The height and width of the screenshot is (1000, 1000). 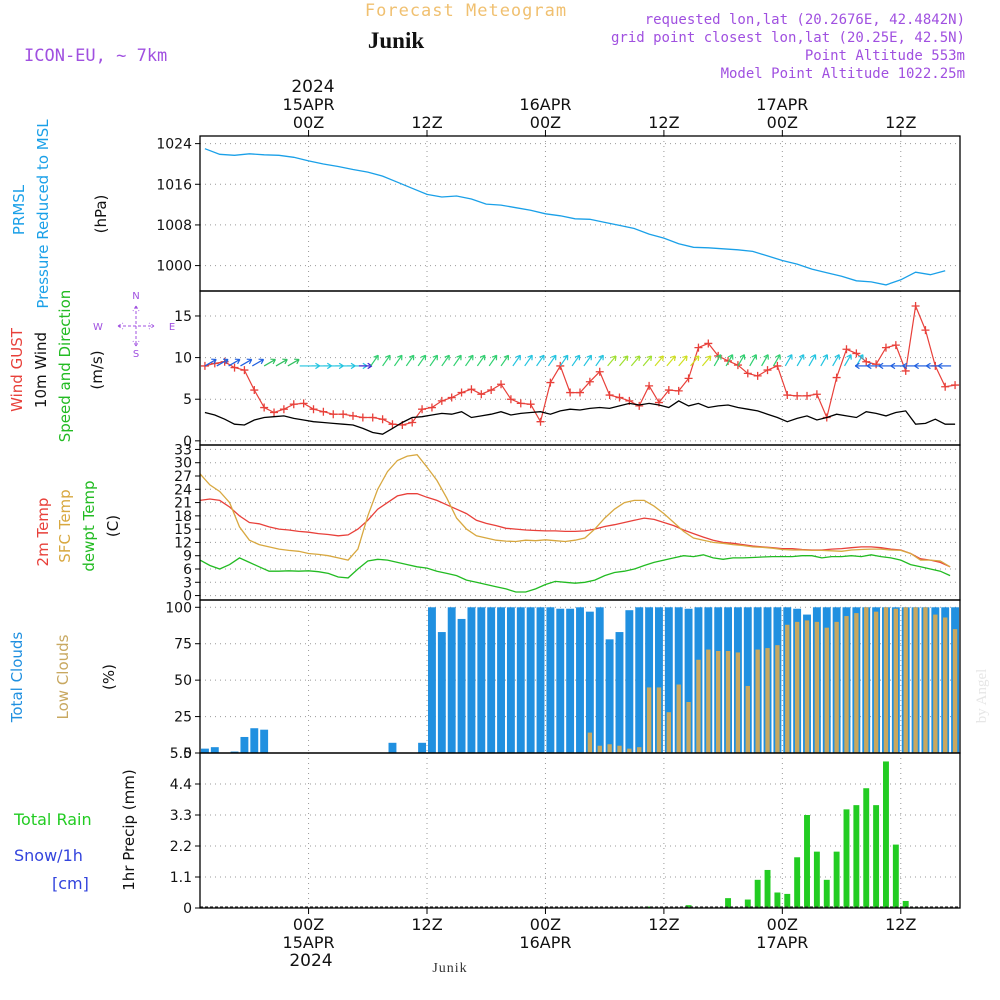 What do you see at coordinates (183, 464) in the screenshot?
I see `y-tick-label: 30` at bounding box center [183, 464].